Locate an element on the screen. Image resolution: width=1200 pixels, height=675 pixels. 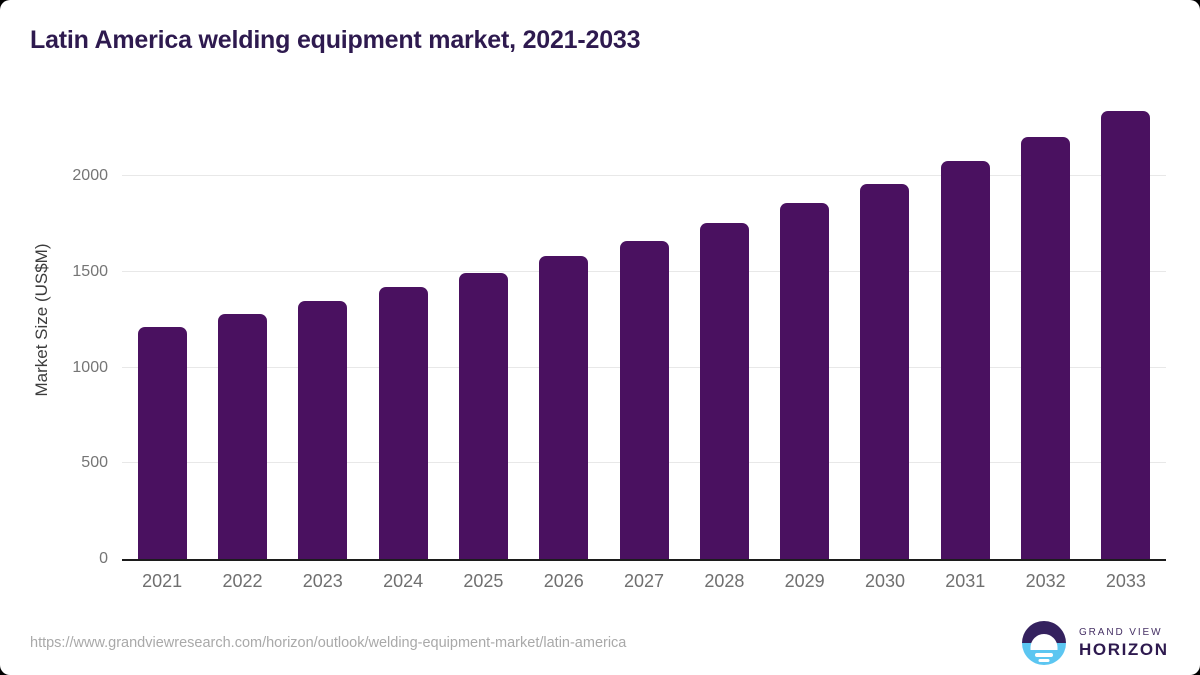
bar-2029 is located at coordinates (805, 381).